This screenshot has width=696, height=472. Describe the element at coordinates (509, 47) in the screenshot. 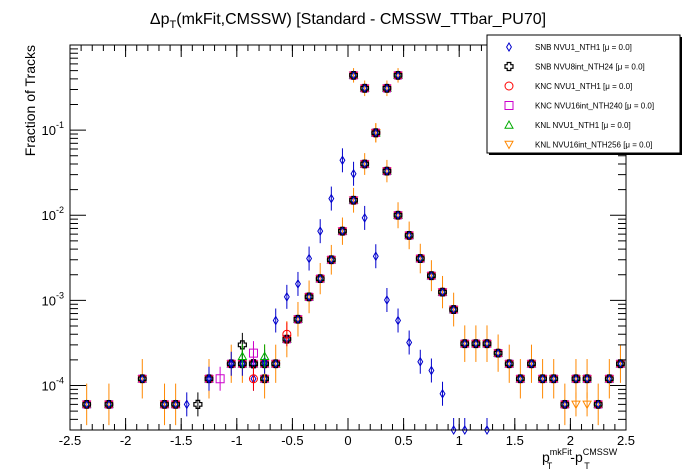

I see `legend-marker-diamond` at that location.